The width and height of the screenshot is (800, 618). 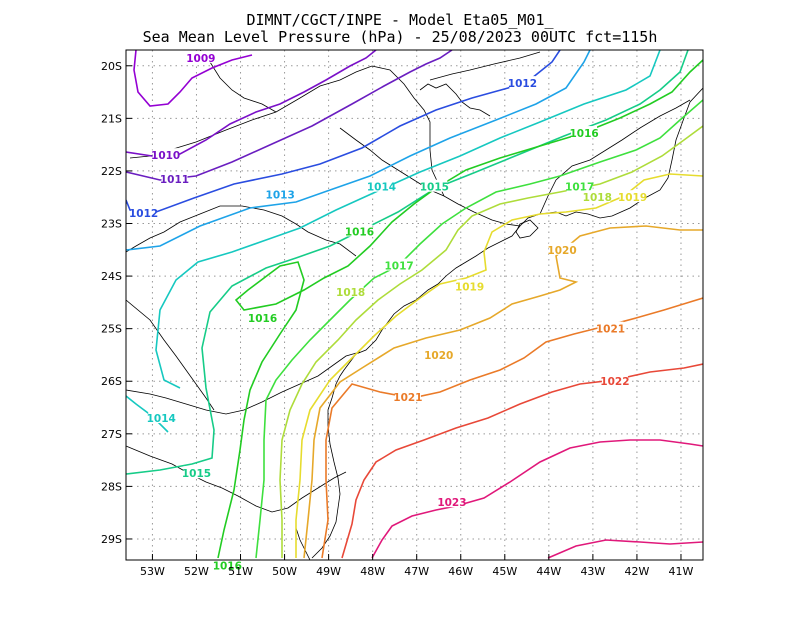 What do you see at coordinates (240, 571) in the screenshot?
I see `x-tick-label: 51W` at bounding box center [240, 571].